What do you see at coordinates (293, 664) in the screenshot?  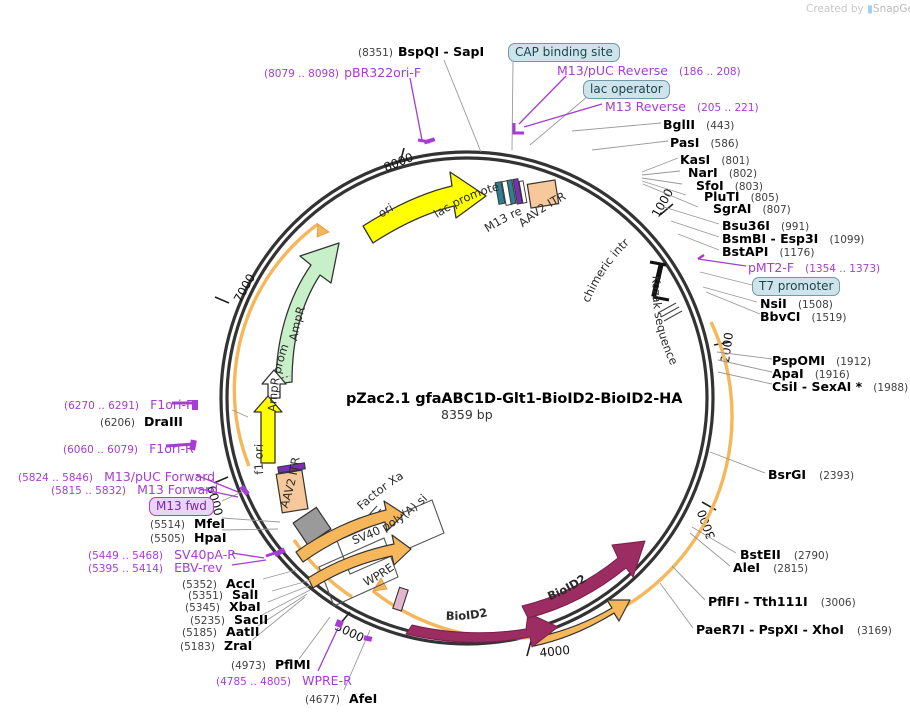 I see `enzyme-name: PflMI` at bounding box center [293, 664].